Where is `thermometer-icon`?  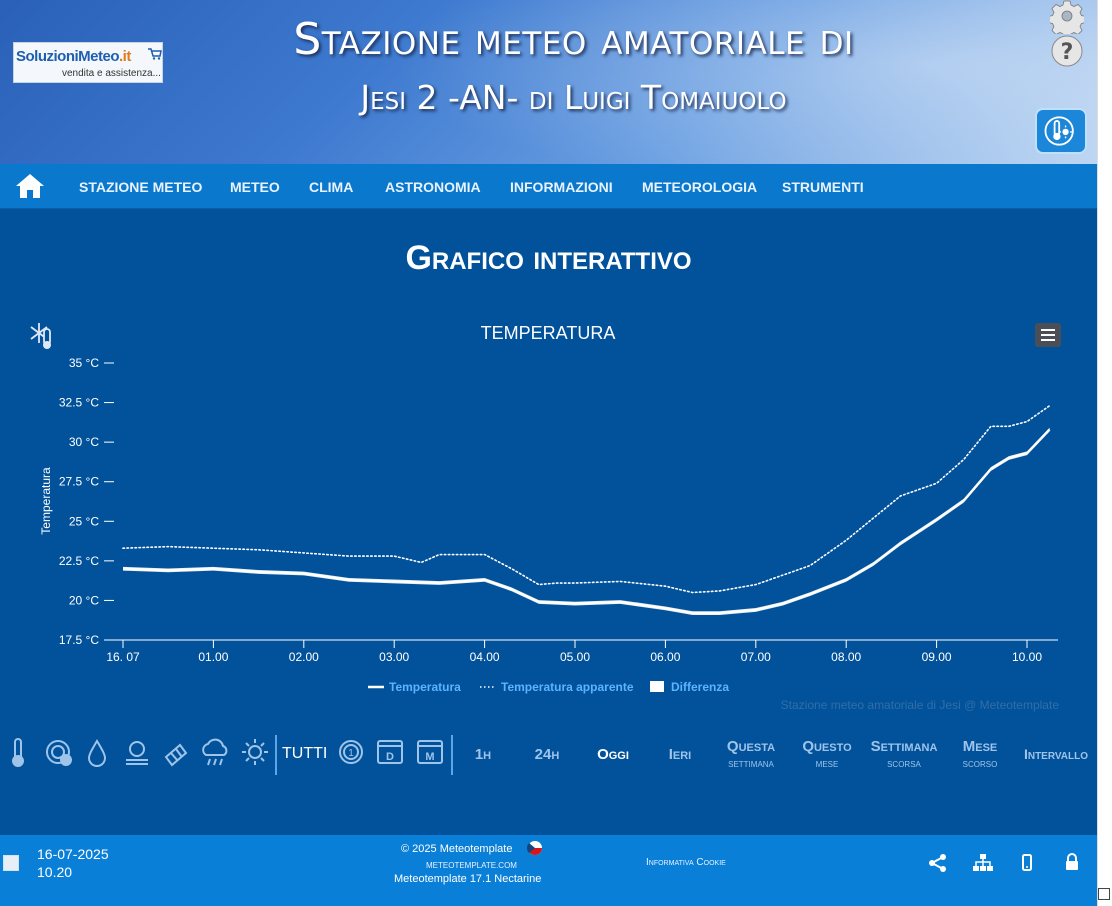 thermometer-icon is located at coordinates (18, 752).